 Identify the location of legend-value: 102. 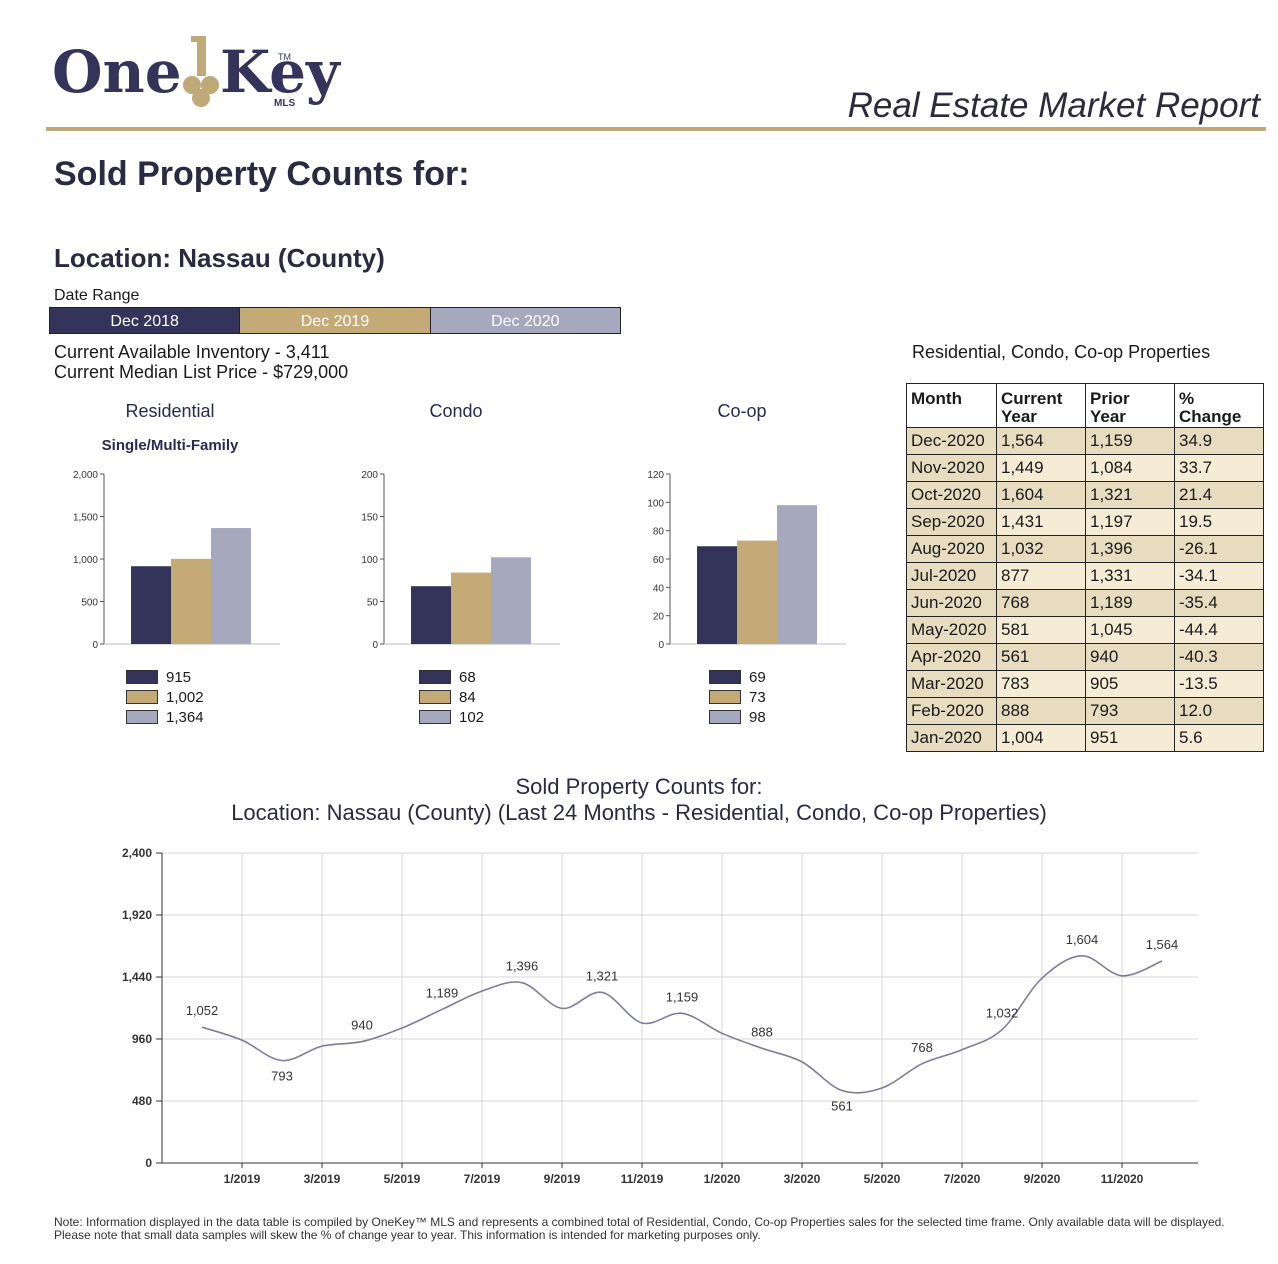
(472, 717).